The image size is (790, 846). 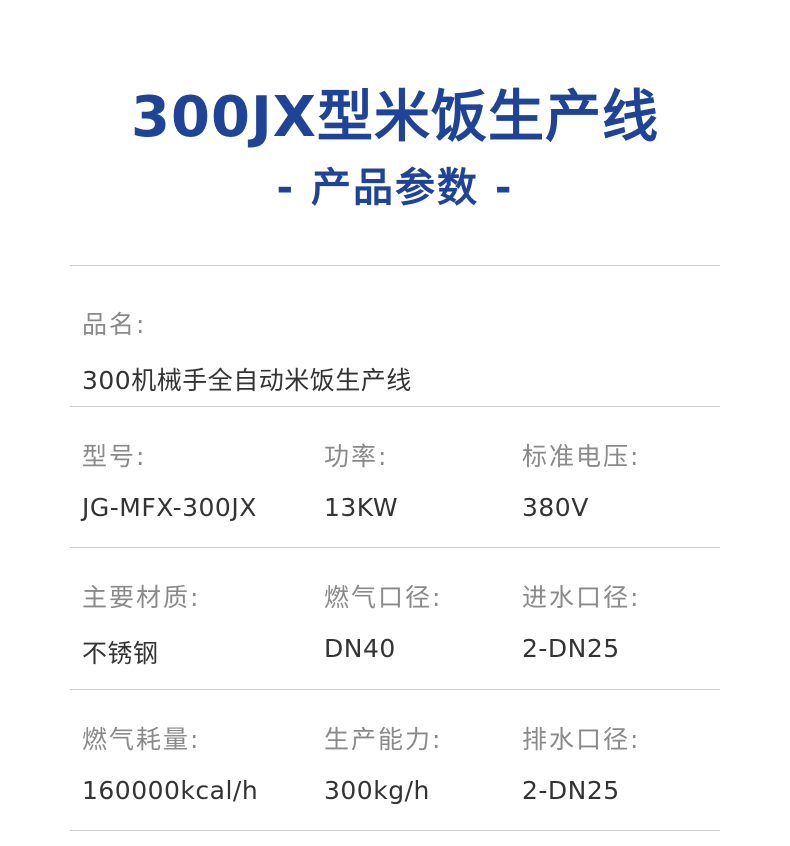 What do you see at coordinates (114, 324) in the screenshot?
I see `spec-label: 品名:` at bounding box center [114, 324].